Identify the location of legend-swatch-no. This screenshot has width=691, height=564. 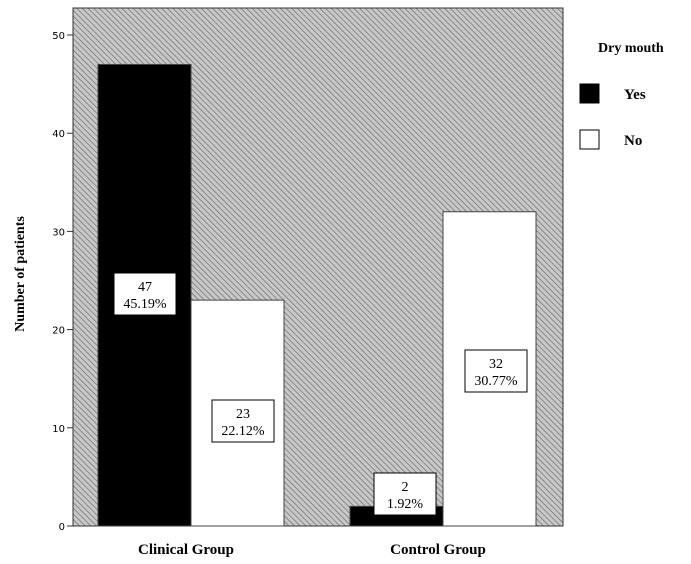
(589, 139).